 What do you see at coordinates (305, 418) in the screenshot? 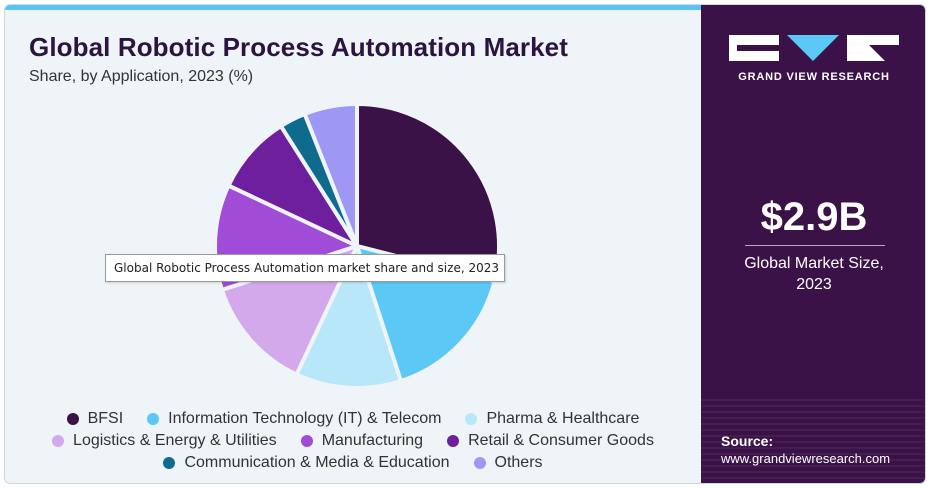
I see `legend-label: Information Technology (IT) & Telecom` at bounding box center [305, 418].